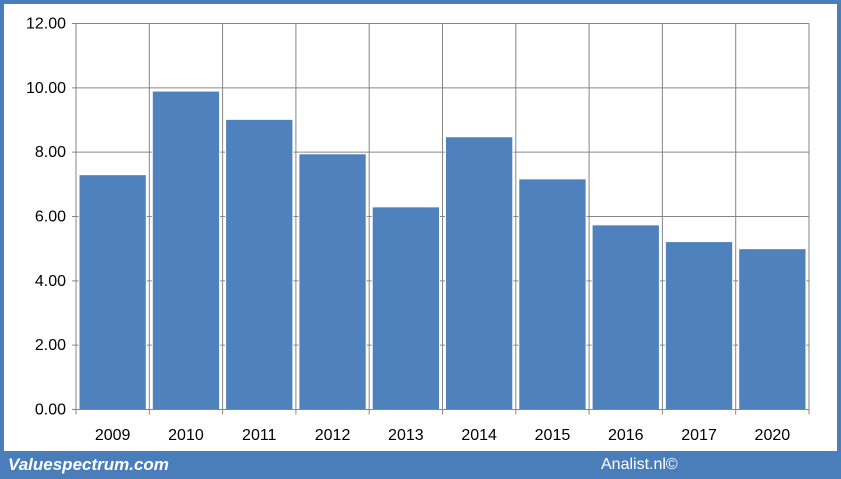 This screenshot has width=841, height=479. I want to click on x-tick-label: 2011, so click(259, 435).